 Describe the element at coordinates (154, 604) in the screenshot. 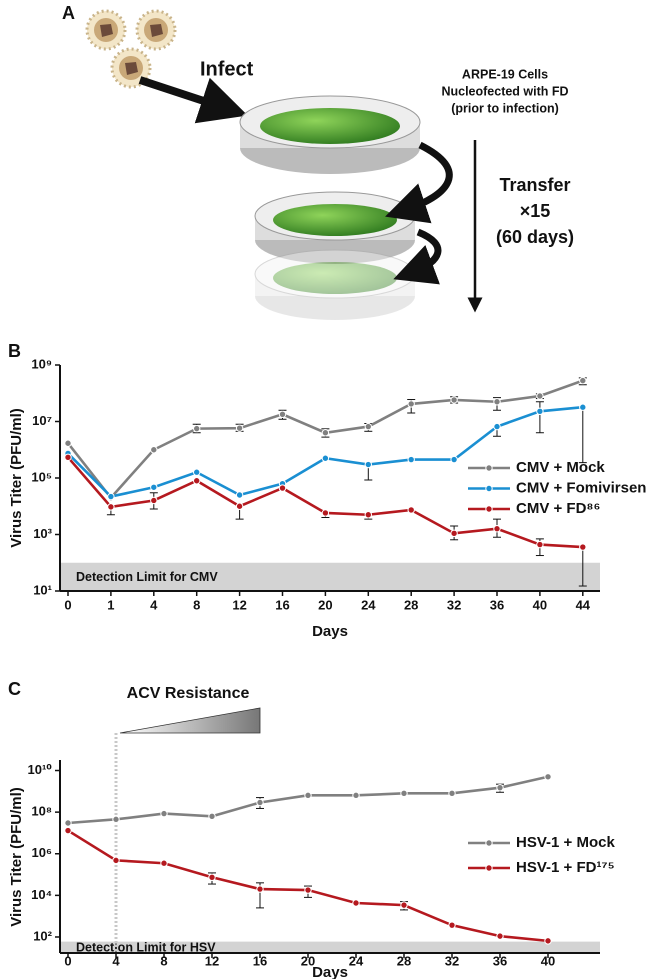

I see `x-tick-label: 4` at that location.